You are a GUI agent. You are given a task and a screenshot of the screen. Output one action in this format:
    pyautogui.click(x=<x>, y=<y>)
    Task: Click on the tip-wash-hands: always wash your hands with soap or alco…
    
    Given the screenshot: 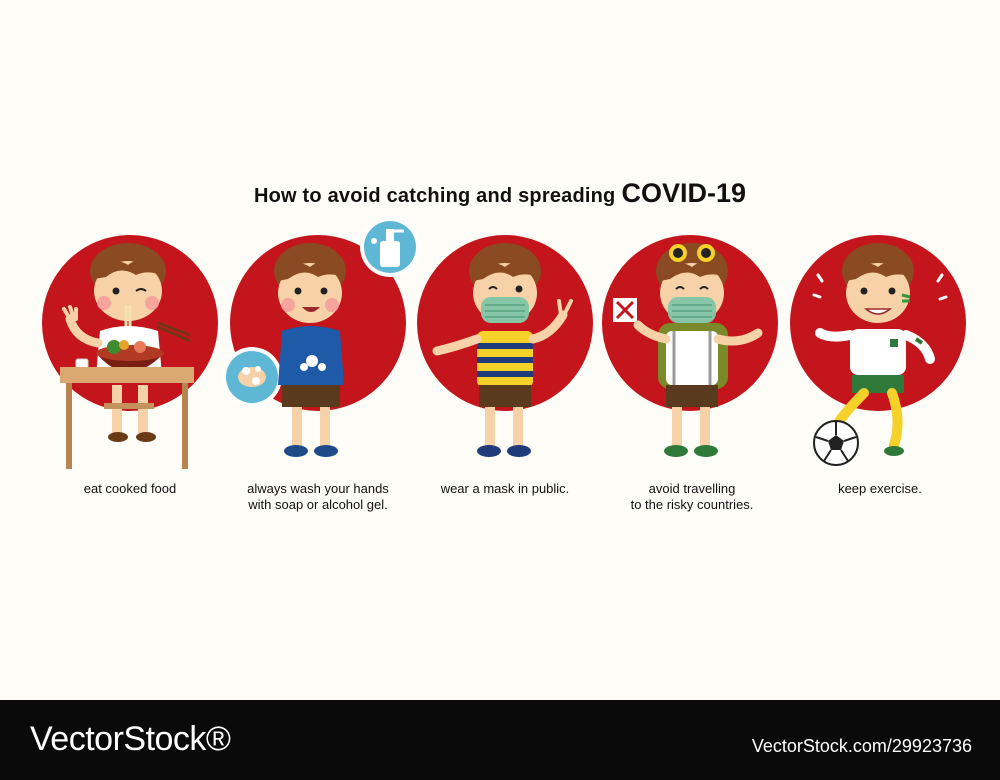 What is the action you would take?
    pyautogui.click(x=321, y=376)
    